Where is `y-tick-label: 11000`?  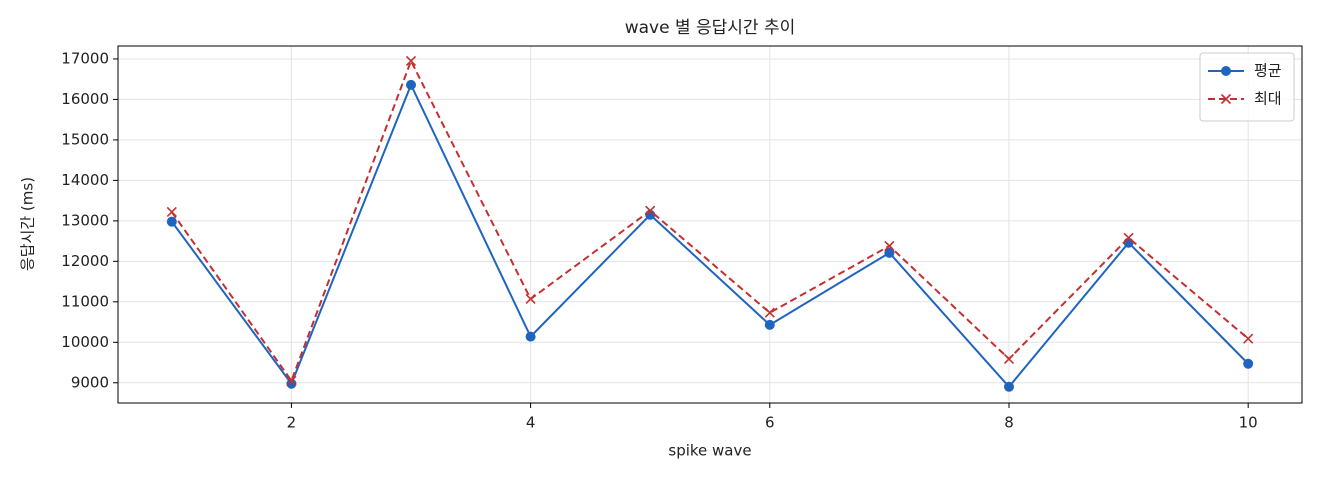
y-tick-label: 11000 is located at coordinates (85, 301).